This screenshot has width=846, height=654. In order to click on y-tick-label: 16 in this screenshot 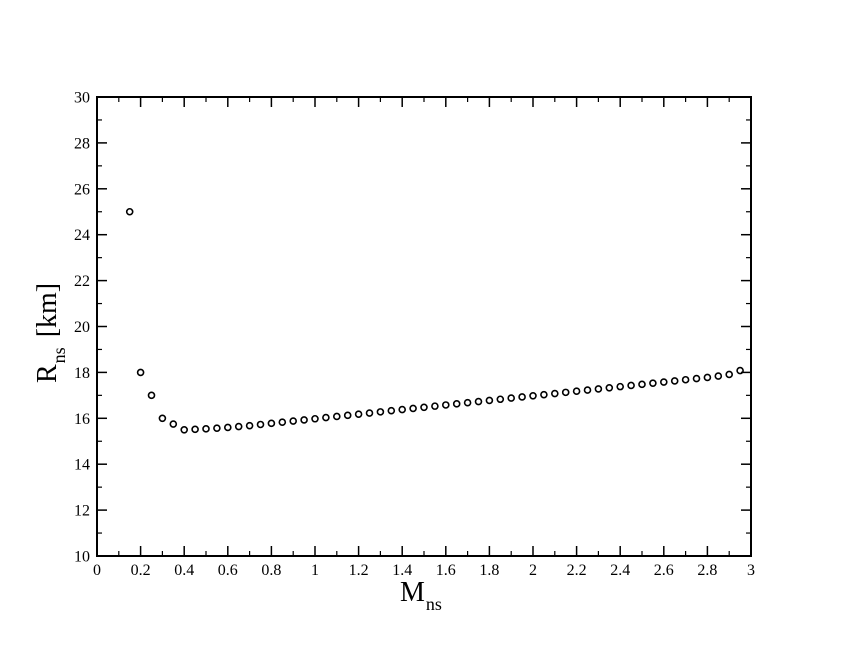, I will do `click(82, 419)`.